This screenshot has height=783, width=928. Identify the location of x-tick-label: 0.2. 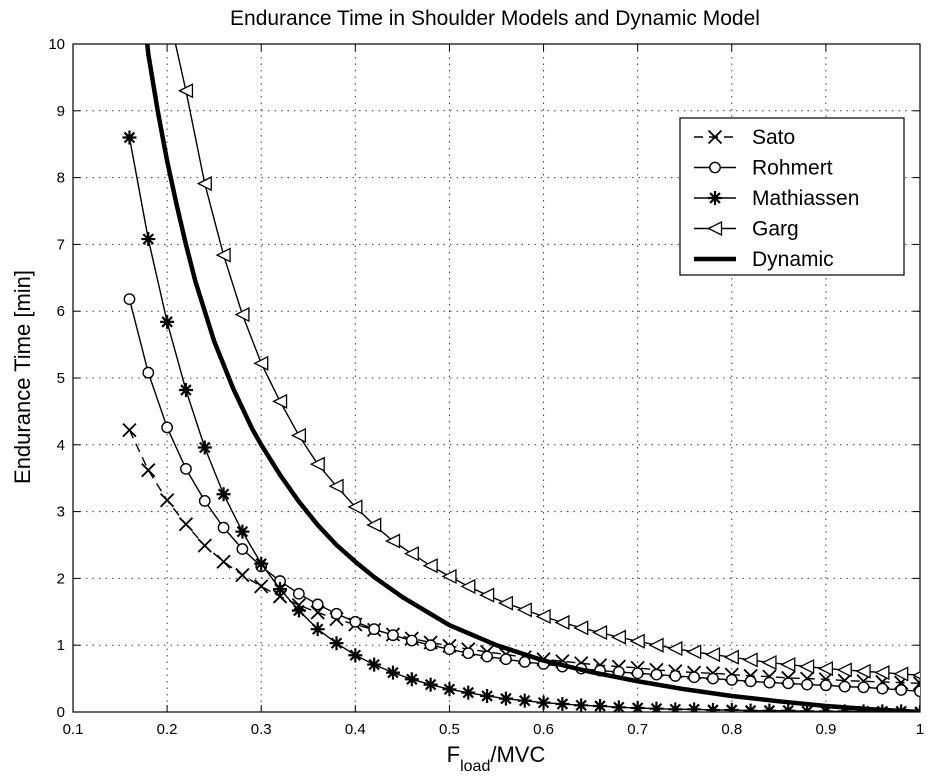
(167, 729).